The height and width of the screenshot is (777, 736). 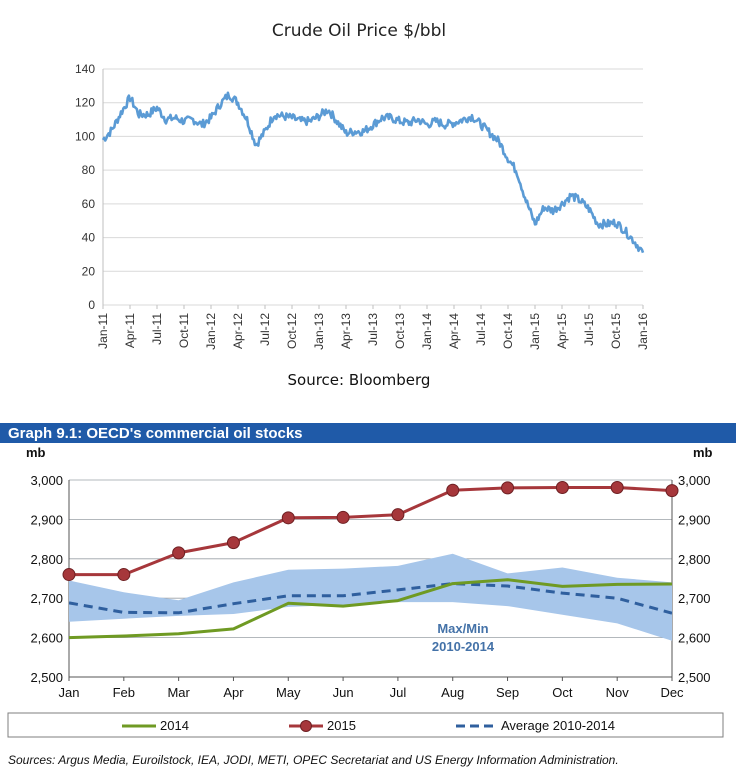 What do you see at coordinates (46, 677) in the screenshot?
I see `c2-left-tick-label: 2,500` at bounding box center [46, 677].